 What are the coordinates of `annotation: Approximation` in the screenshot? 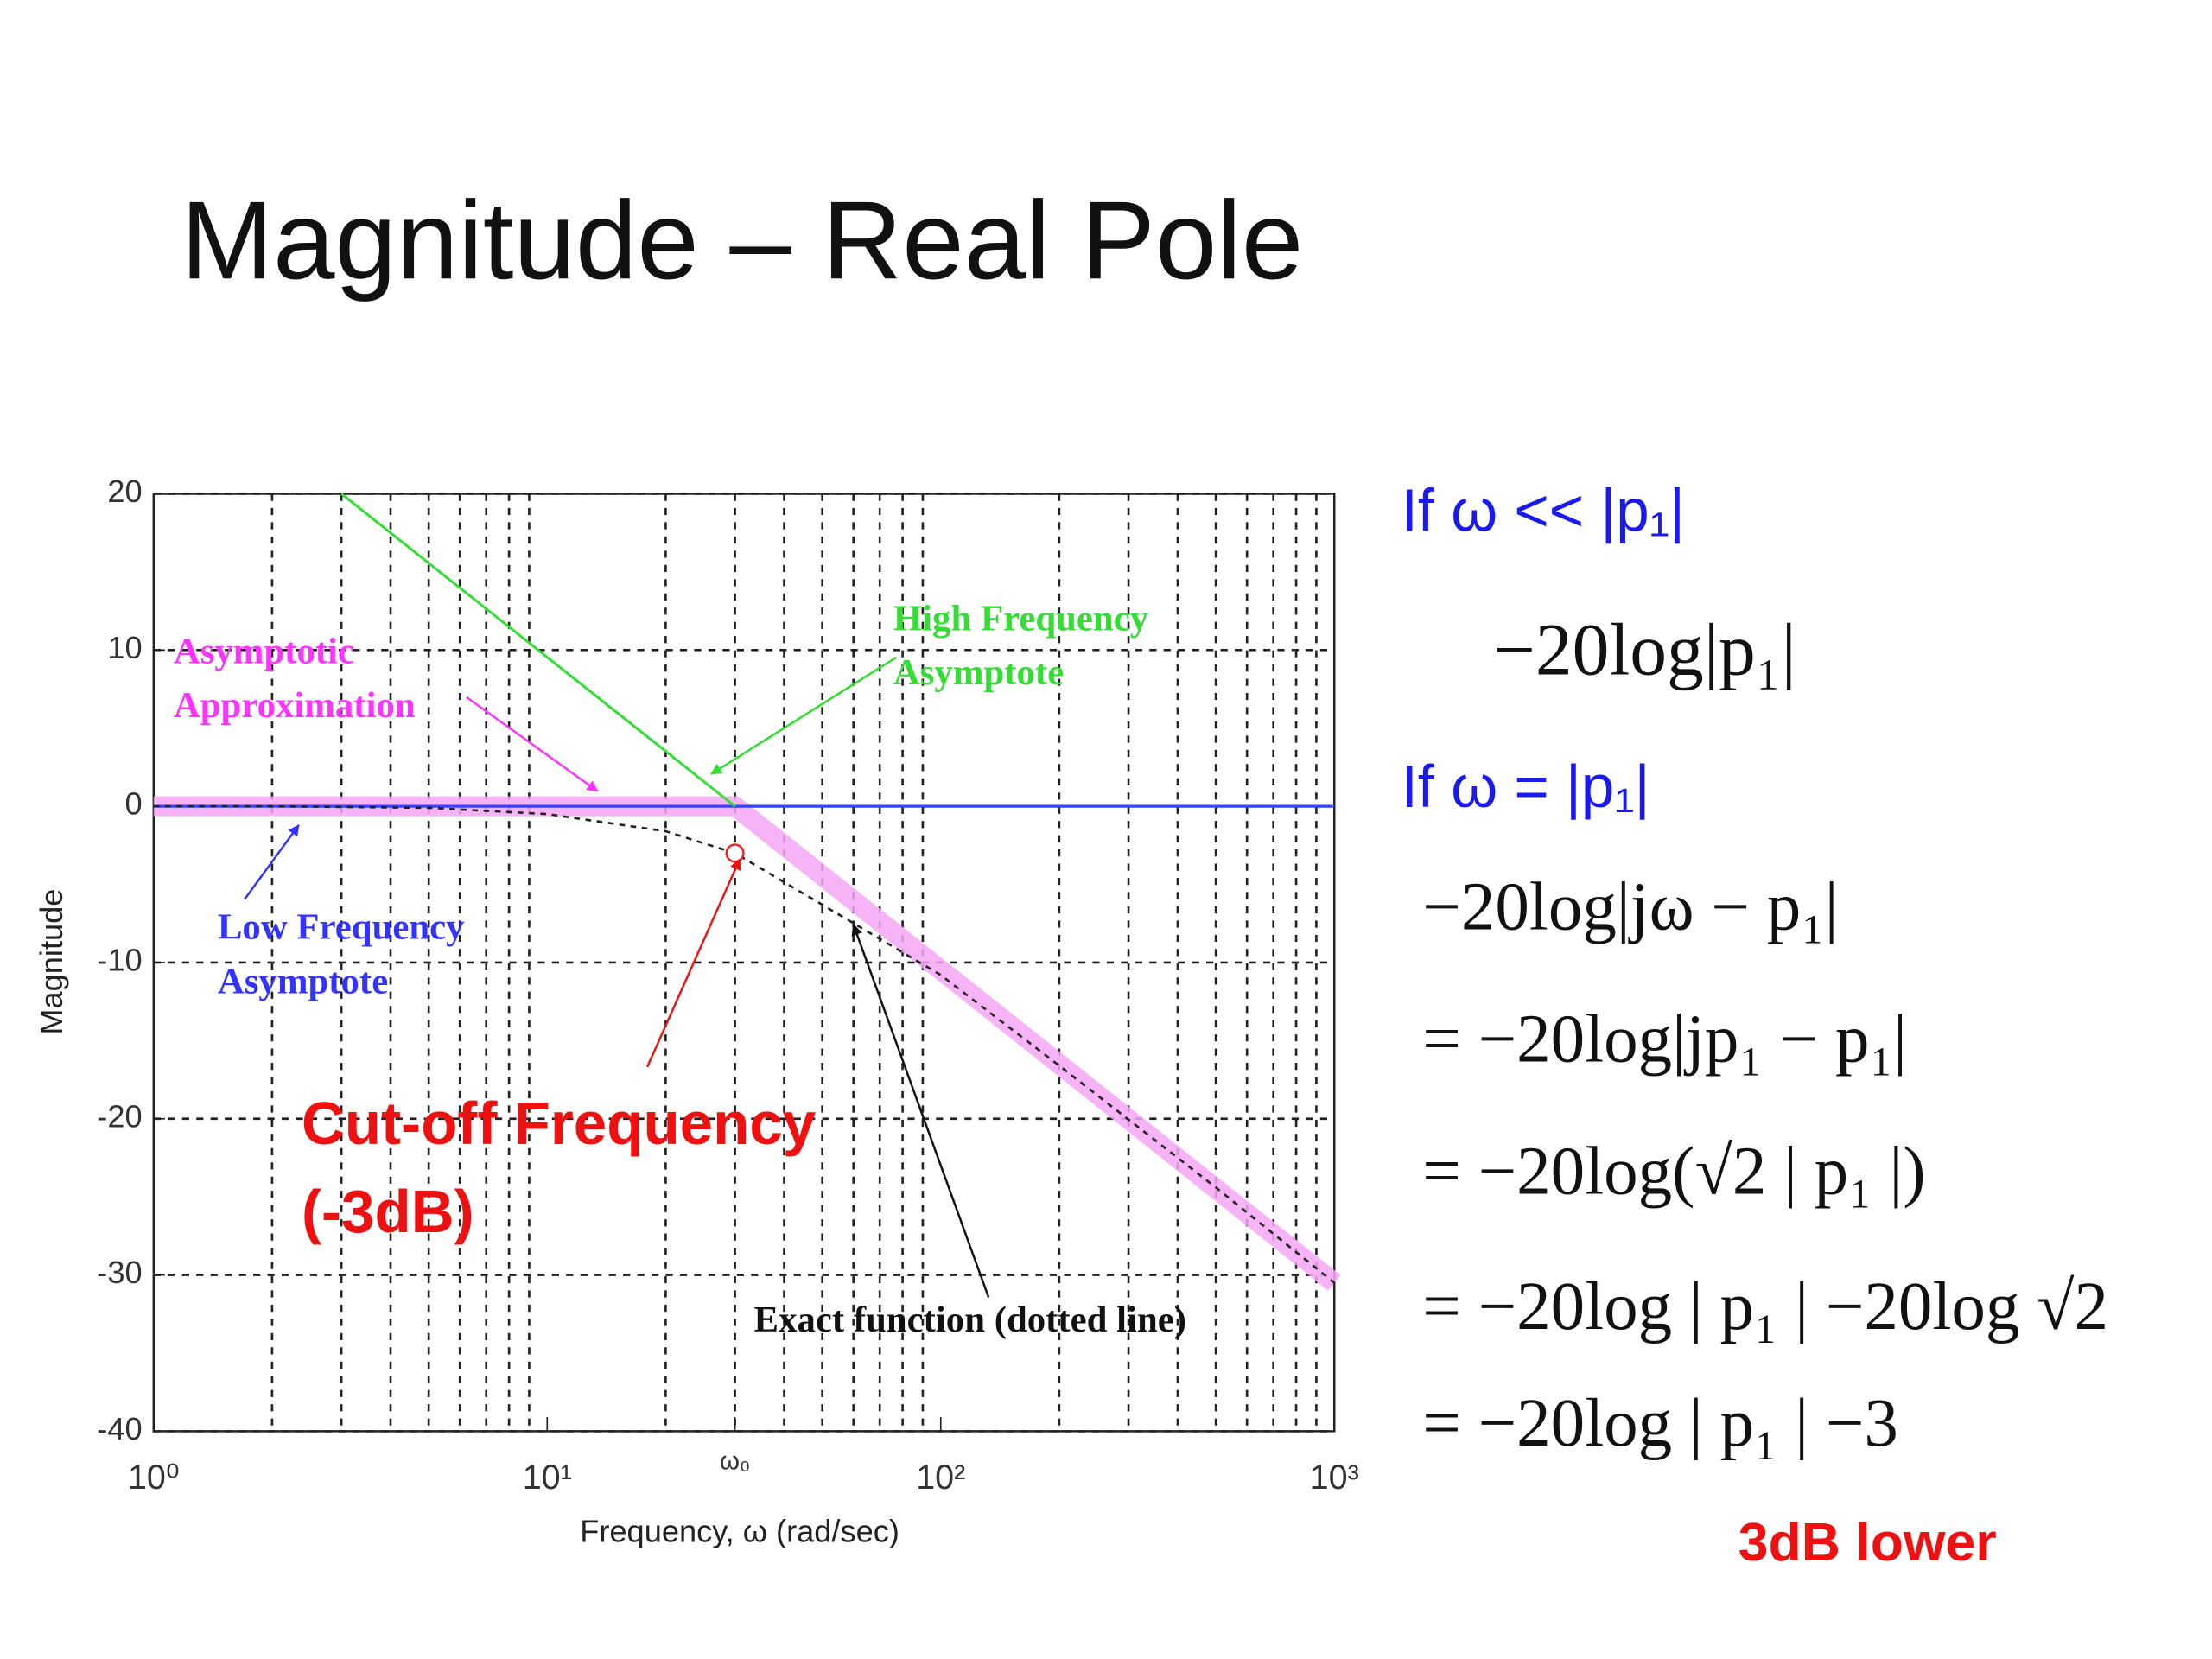 It's located at (295, 705).